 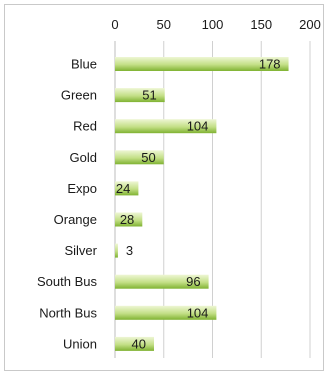 I want to click on data-label-red: 104, so click(x=198, y=126).